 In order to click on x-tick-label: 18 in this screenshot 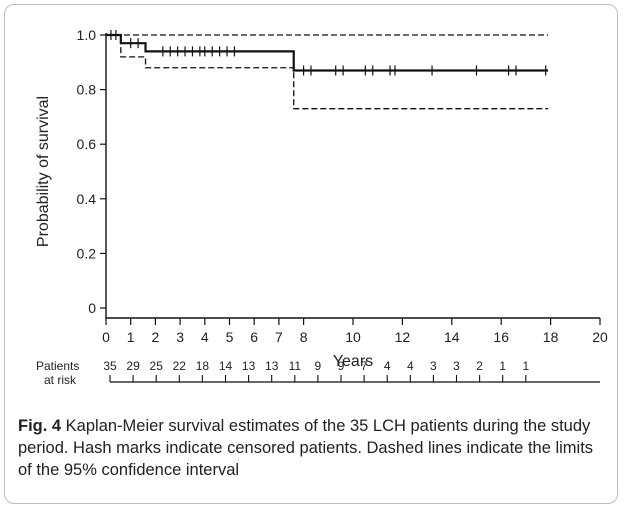, I will do `click(551, 337)`.